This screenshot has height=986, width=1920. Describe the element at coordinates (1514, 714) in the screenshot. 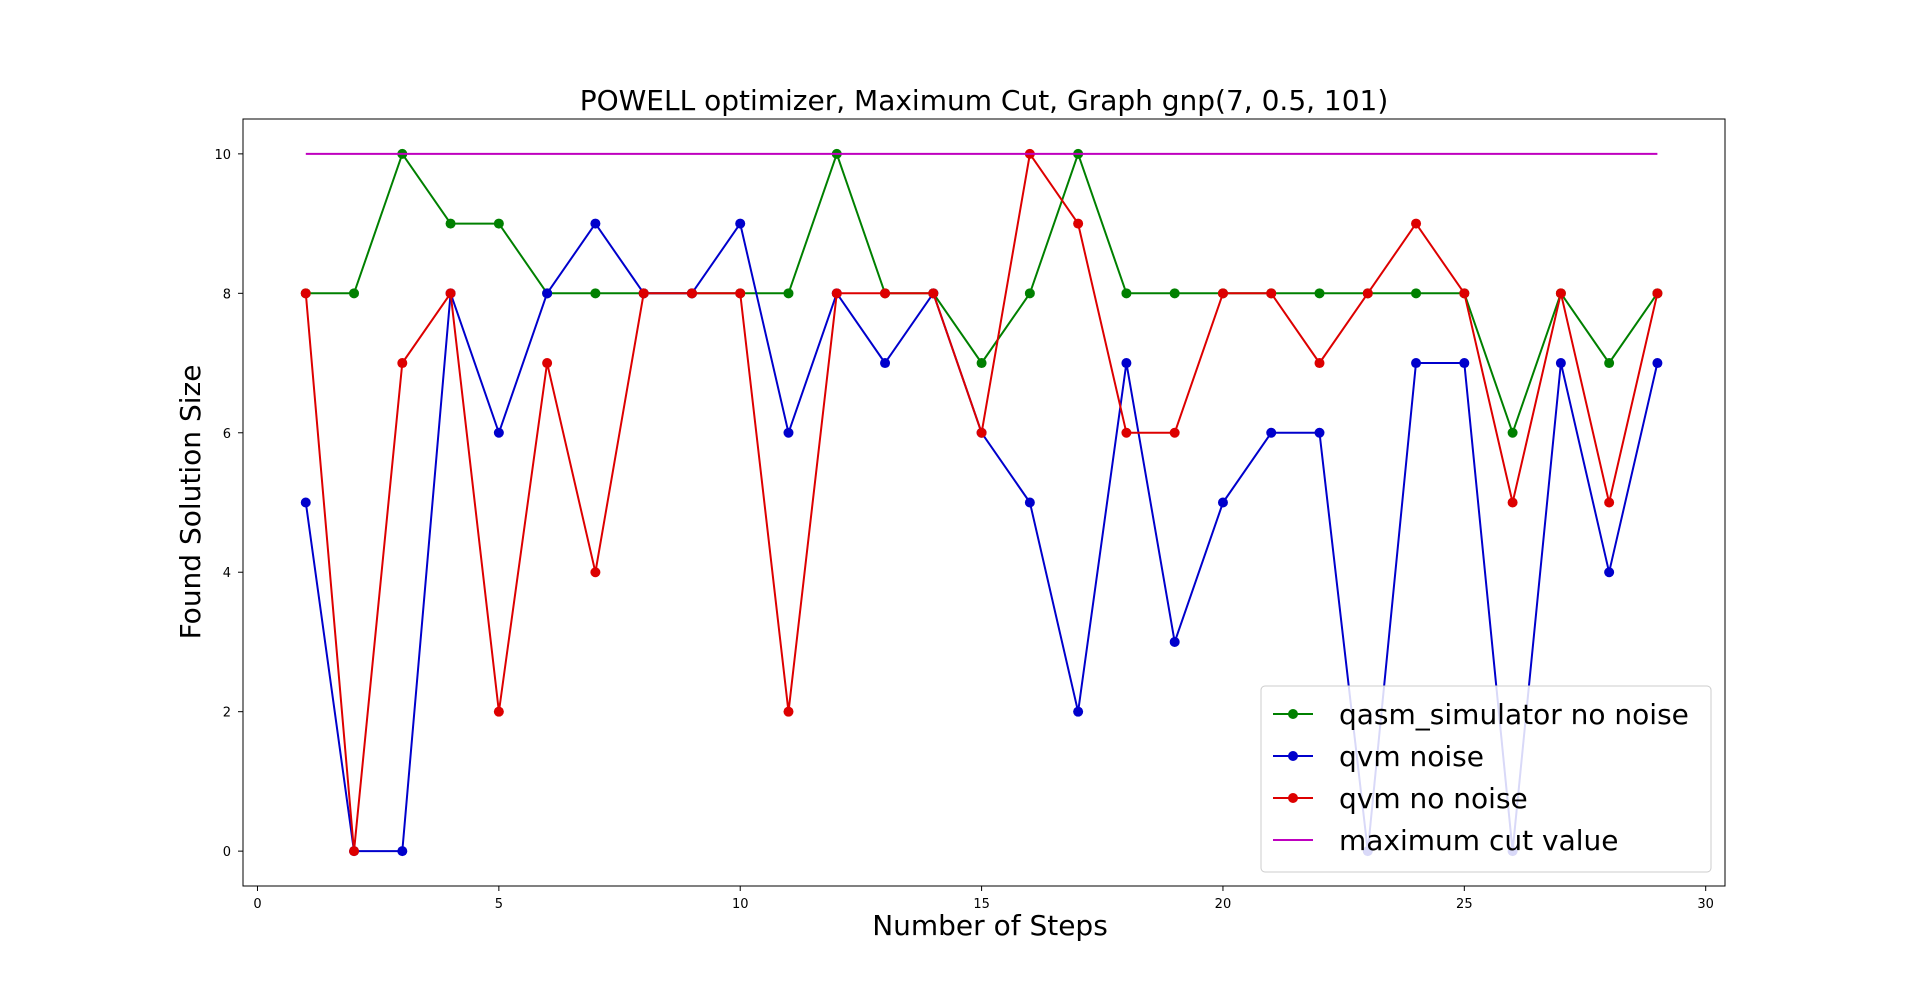

I see `legend-label: qasm_simulator no noise` at that location.